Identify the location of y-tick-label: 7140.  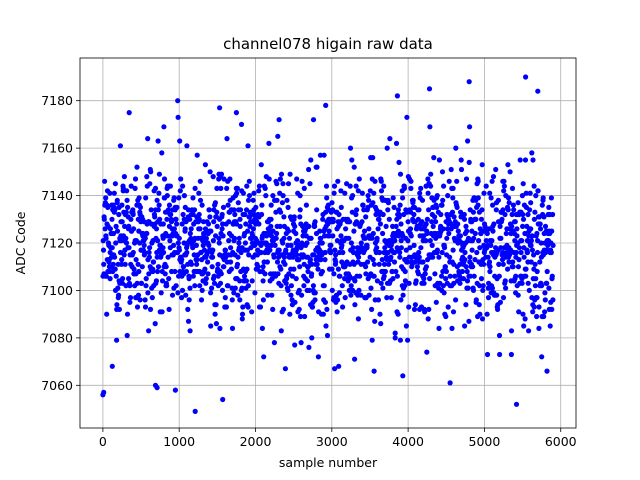
(57, 195).